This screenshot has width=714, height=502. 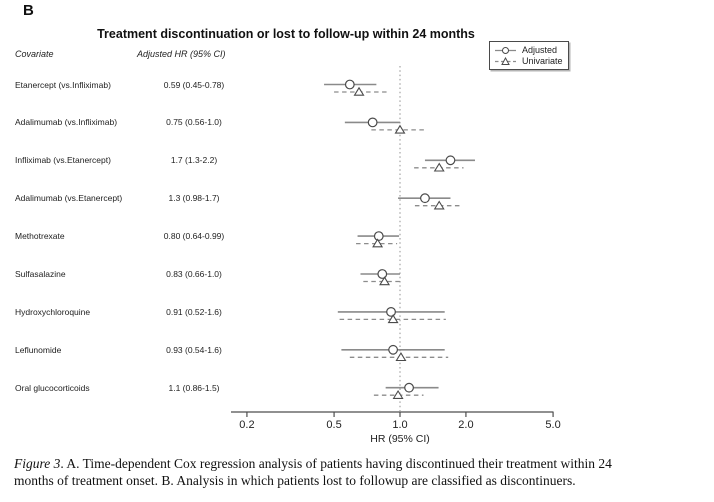 I want to click on column-header-covariate: Covariate, so click(x=34, y=54).